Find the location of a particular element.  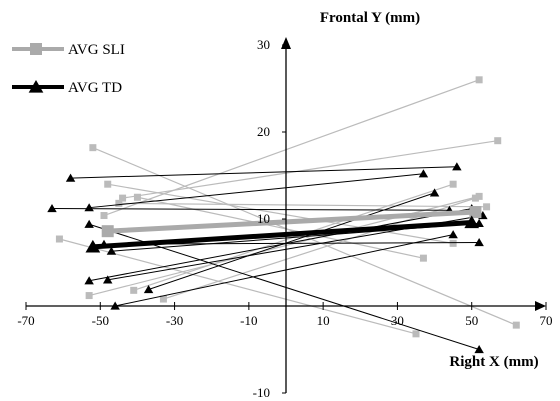

x-tick-label: 70 is located at coordinates (546, 320).